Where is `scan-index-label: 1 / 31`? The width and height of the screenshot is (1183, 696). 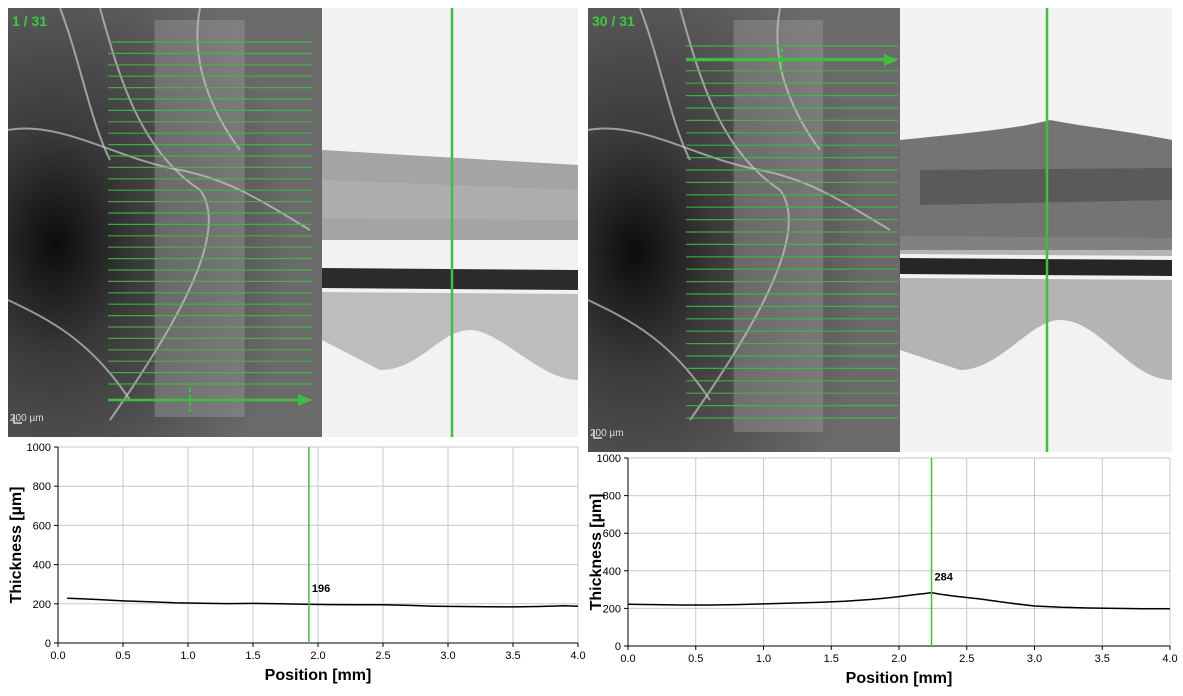 scan-index-label: 1 / 31 is located at coordinates (30, 21).